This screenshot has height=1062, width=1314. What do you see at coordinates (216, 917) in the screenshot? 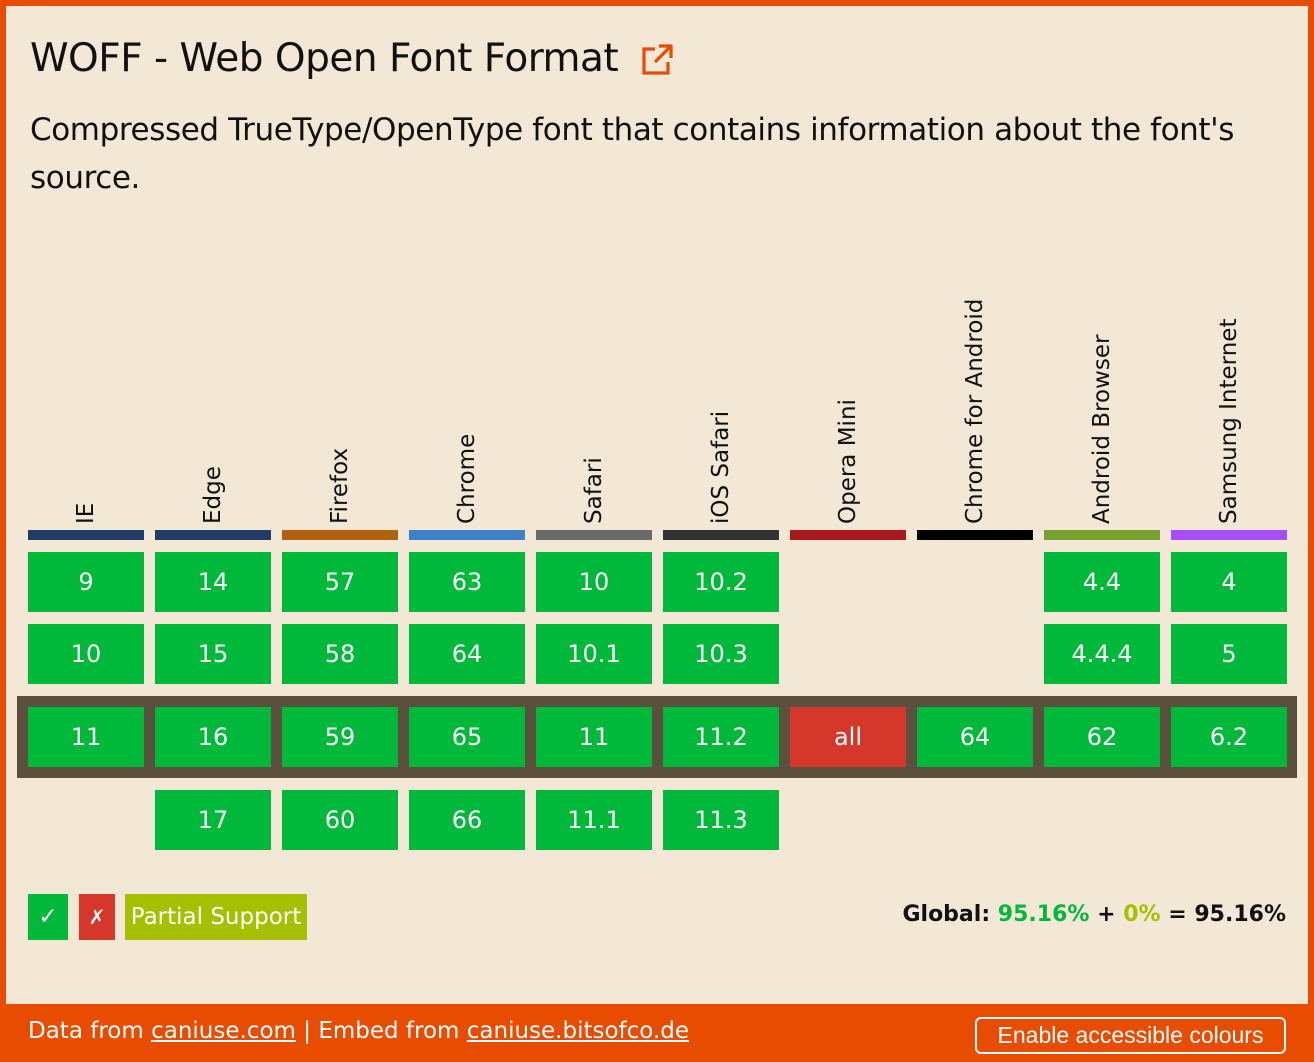
I see `legend-partial: Partial Support` at bounding box center [216, 917].